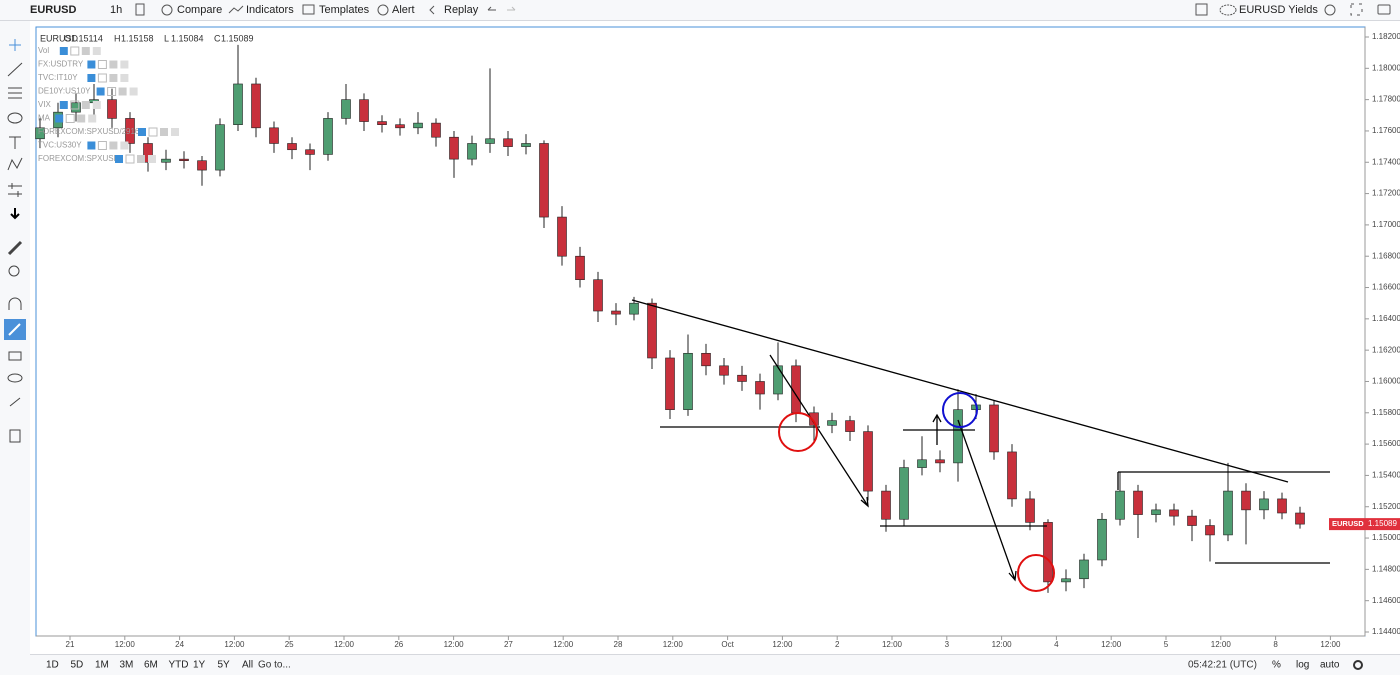  Describe the element at coordinates (491, 8) in the screenshot. I see `undo-icon` at that location.